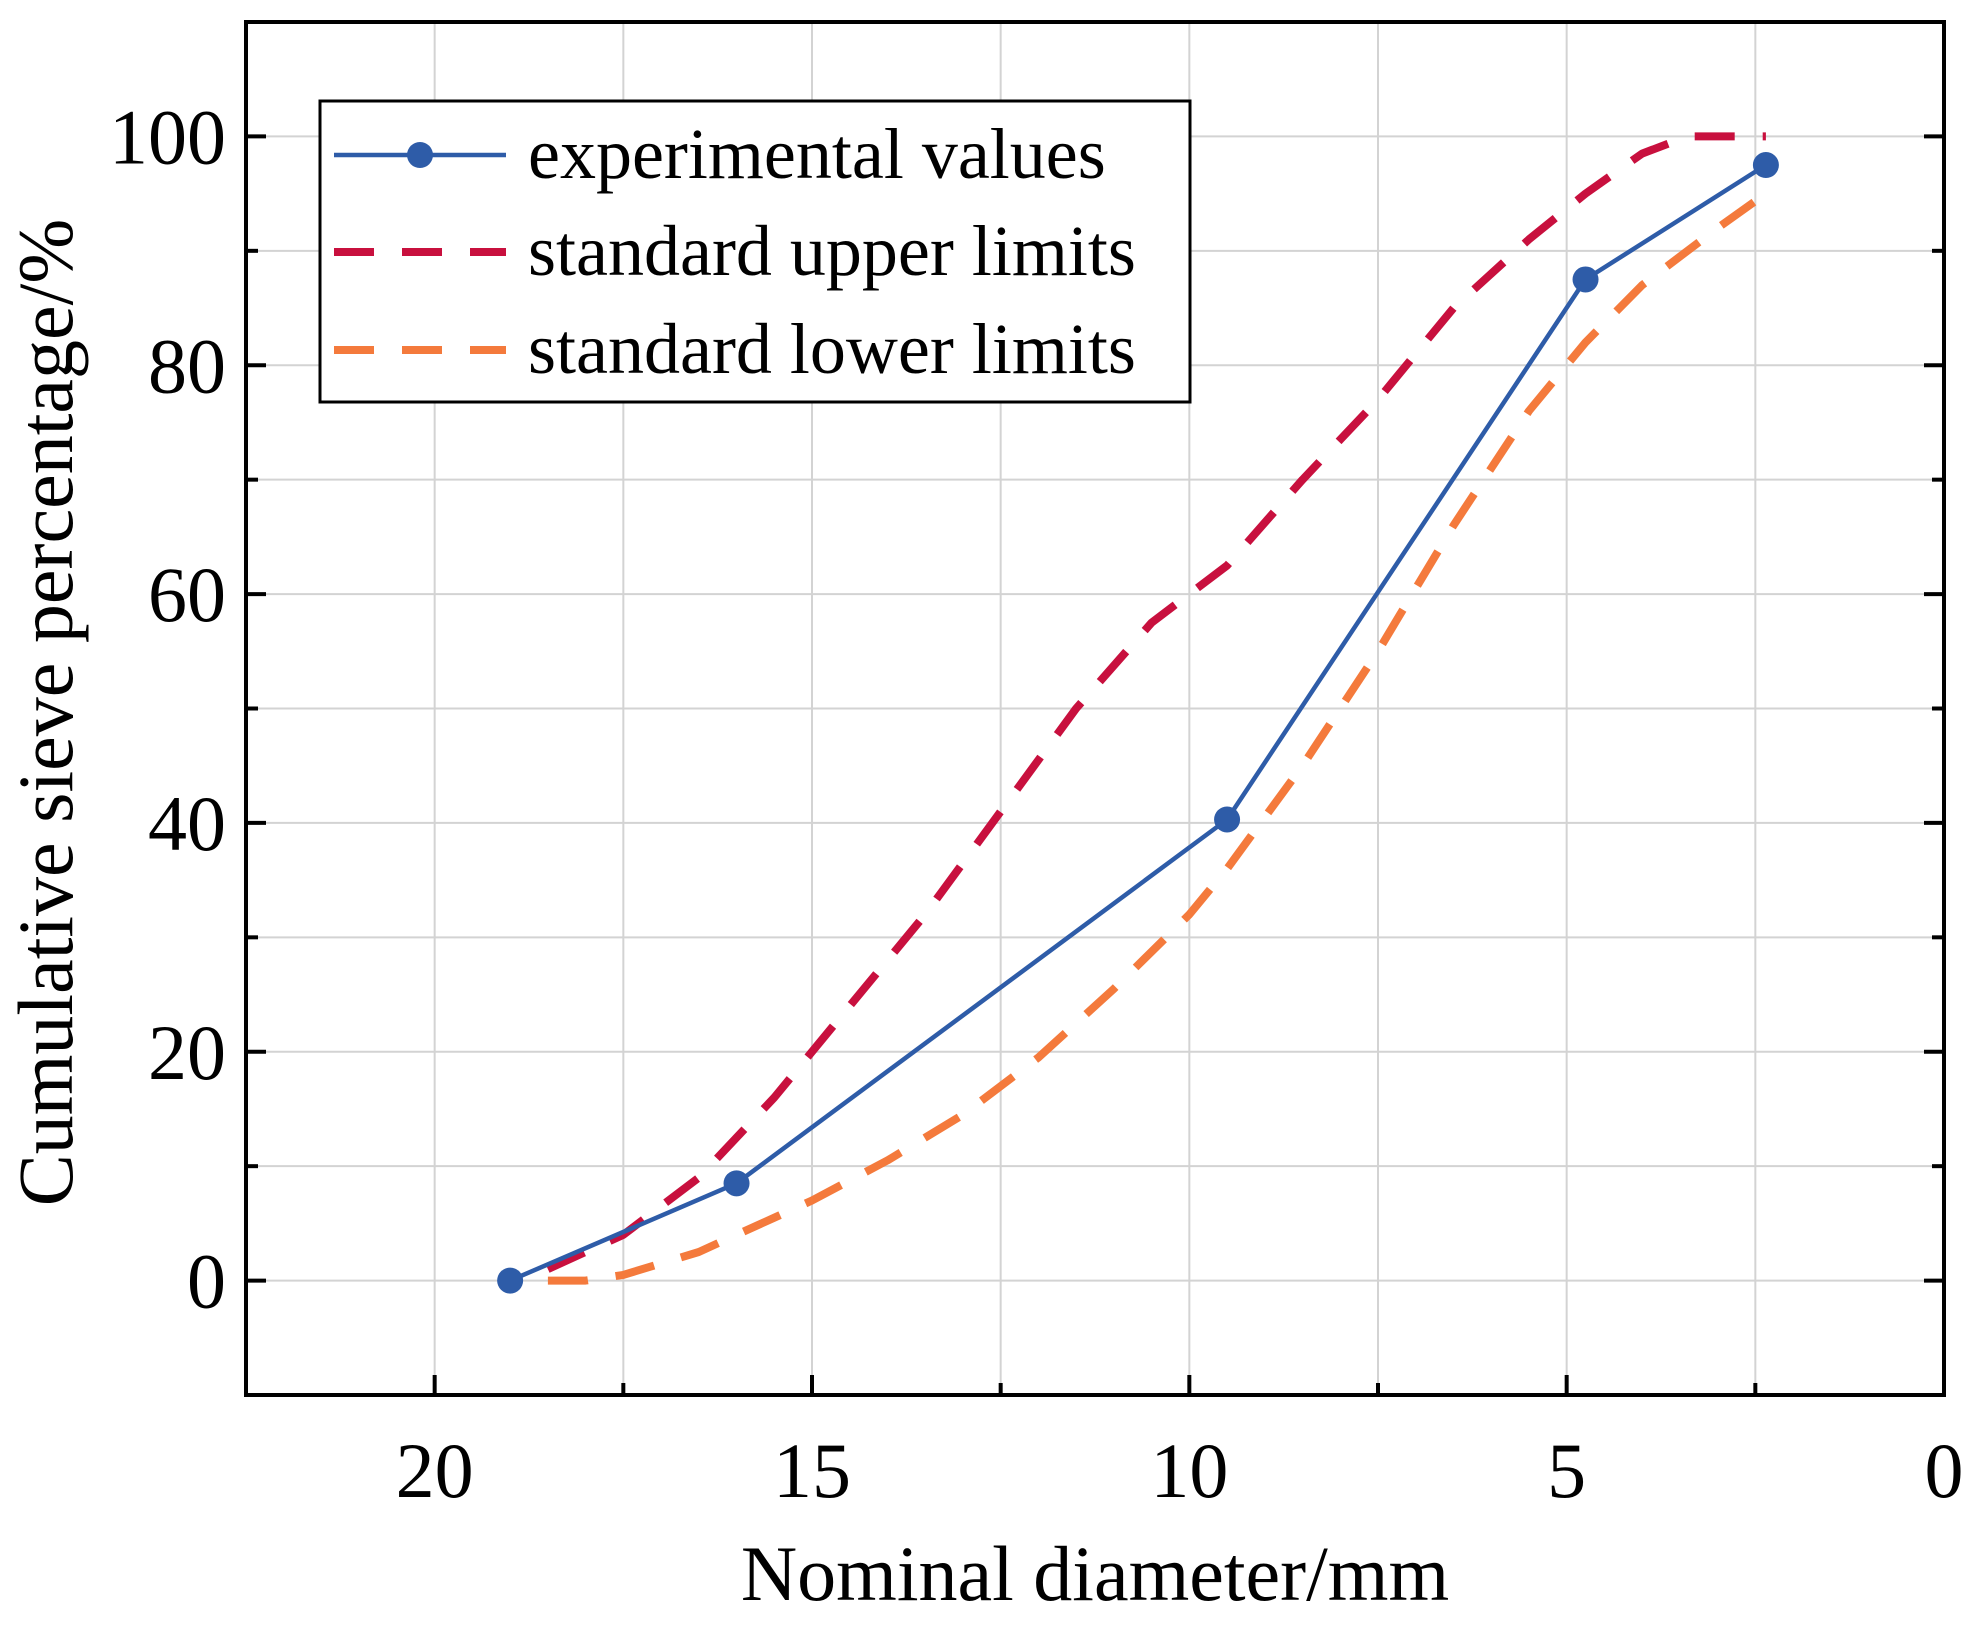 The image size is (1972, 1634). I want to click on y-tick-label: 100, so click(167, 136).